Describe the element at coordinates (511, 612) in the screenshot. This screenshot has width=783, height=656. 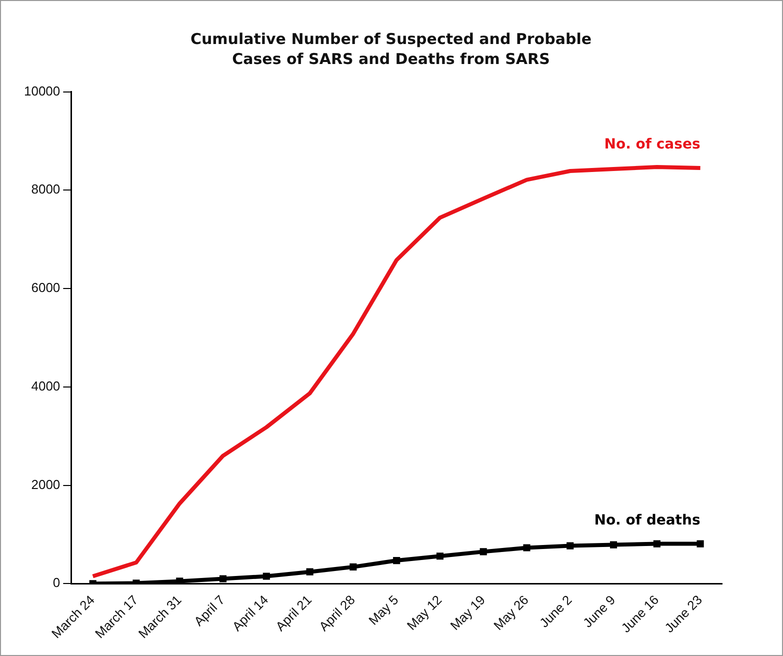
I see `x-tick-label: May 26` at that location.